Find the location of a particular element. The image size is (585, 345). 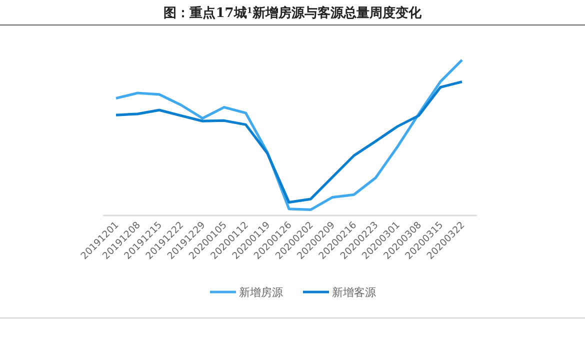

legend-label: 新增客源 is located at coordinates (354, 292).